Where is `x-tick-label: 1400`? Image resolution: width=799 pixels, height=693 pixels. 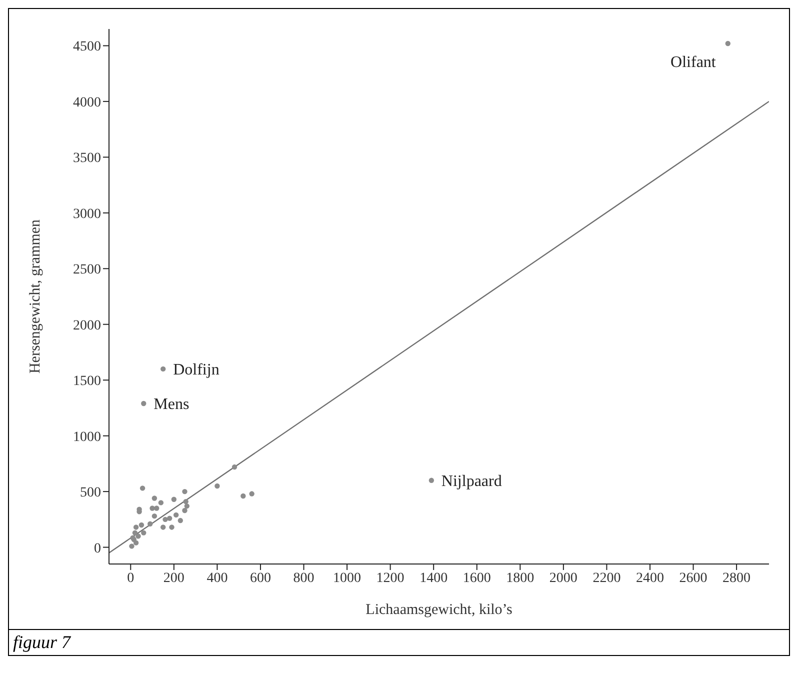 x-tick-label: 1400 is located at coordinates (434, 578).